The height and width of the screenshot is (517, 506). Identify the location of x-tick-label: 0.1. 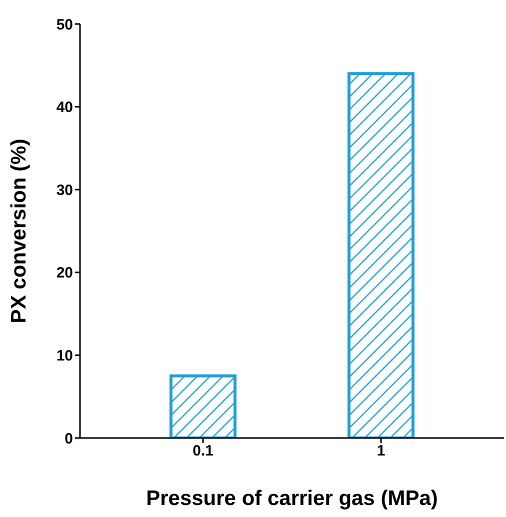
(203, 451).